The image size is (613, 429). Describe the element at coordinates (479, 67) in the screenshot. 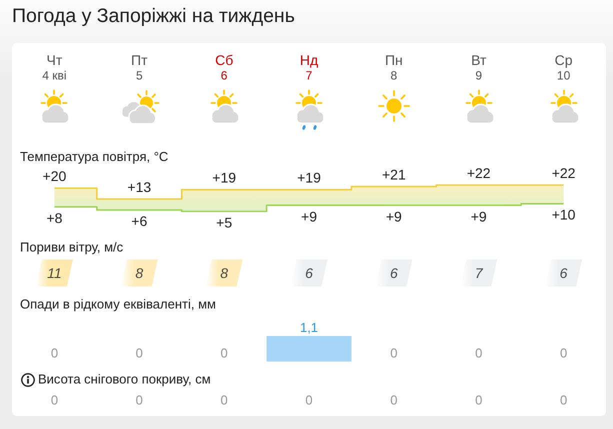

I see `x-tick-label: Вт 9` at that location.